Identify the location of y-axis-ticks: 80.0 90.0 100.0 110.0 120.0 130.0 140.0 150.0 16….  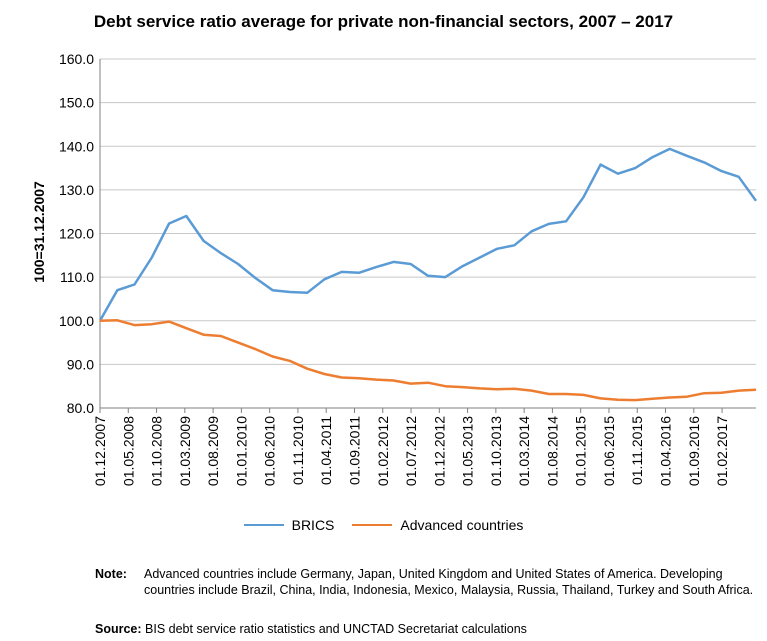
(76, 233).